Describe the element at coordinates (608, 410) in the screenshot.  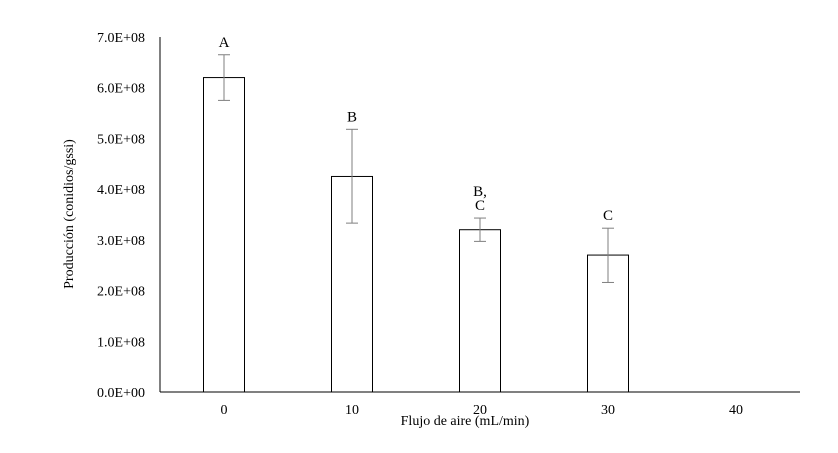
I see `x-tick-label: 30` at that location.